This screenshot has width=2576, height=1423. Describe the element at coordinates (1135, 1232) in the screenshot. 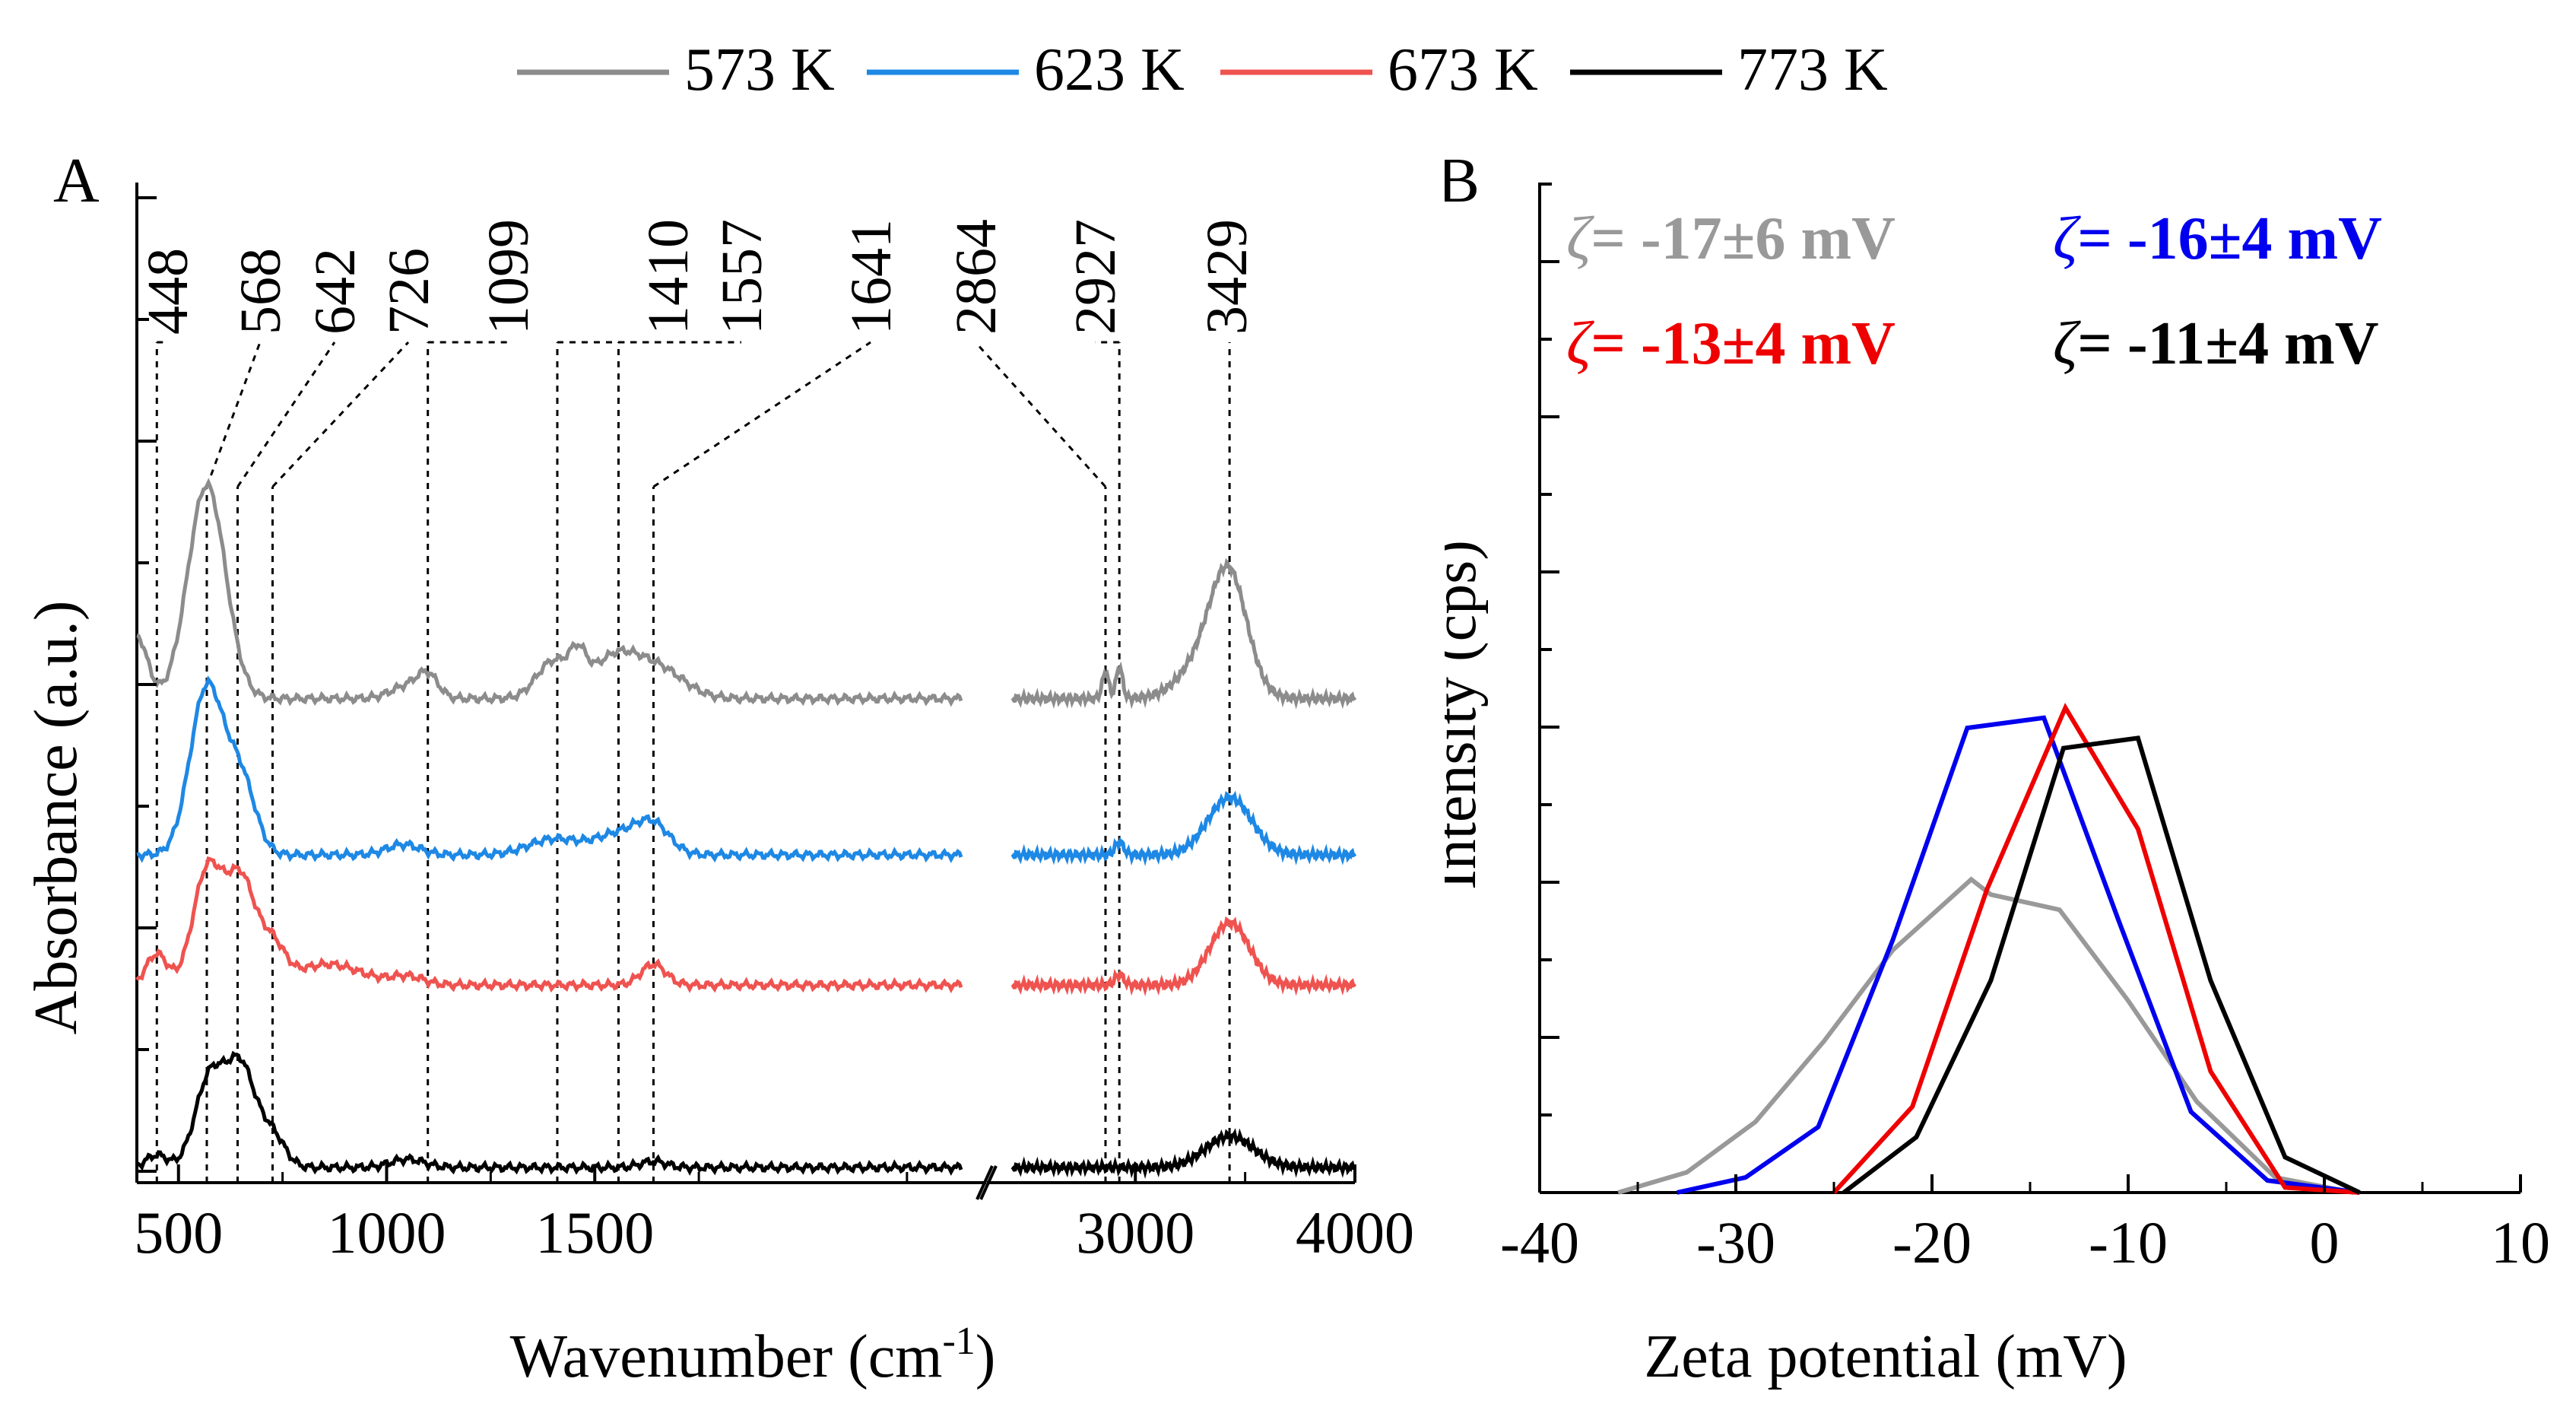

I see `ftir-x-tick-label: 3000` at that location.